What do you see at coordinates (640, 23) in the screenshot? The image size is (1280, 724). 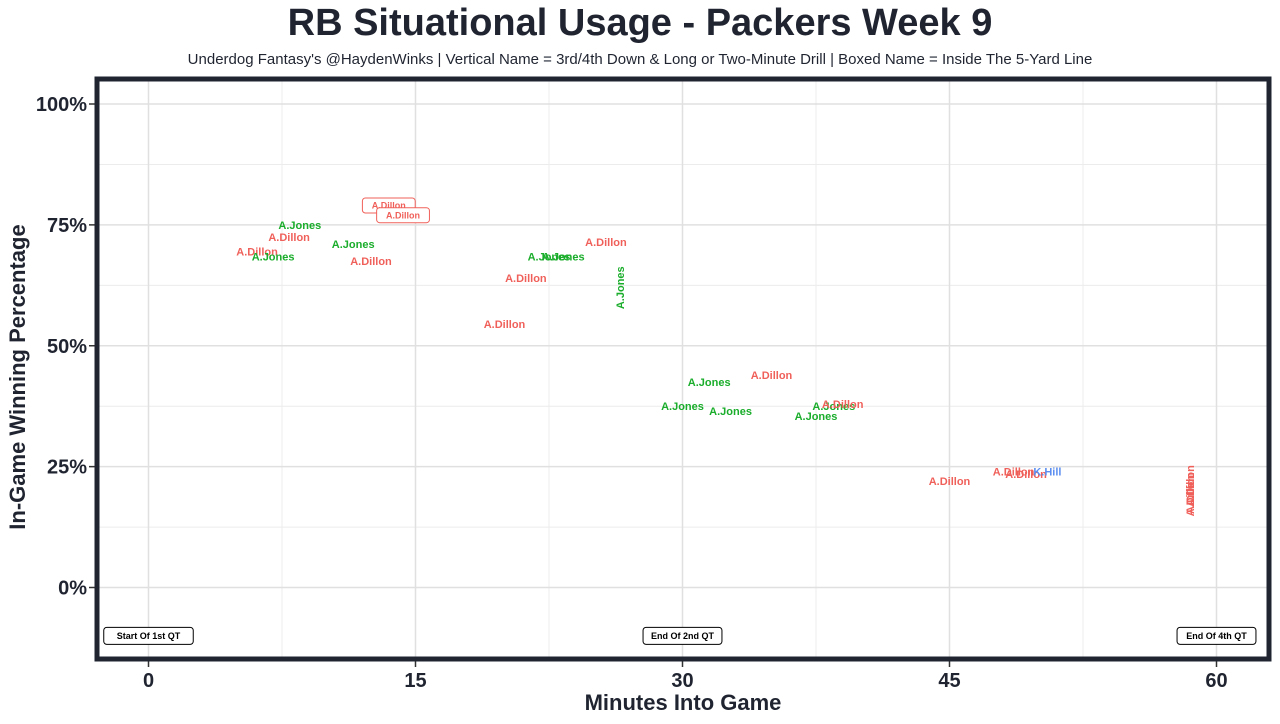 I see `chart-title: RB Situational Usage - Packers Week 9` at bounding box center [640, 23].